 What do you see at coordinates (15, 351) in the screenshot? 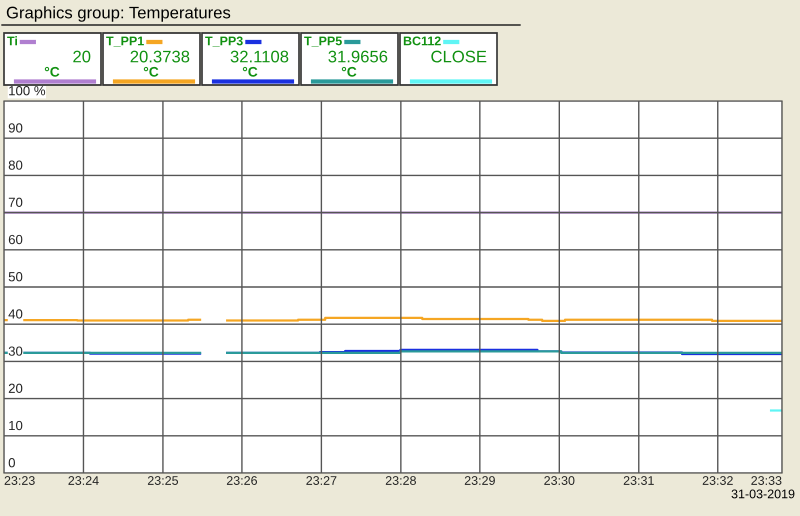
I see `y-tick-label: 30` at bounding box center [15, 351].